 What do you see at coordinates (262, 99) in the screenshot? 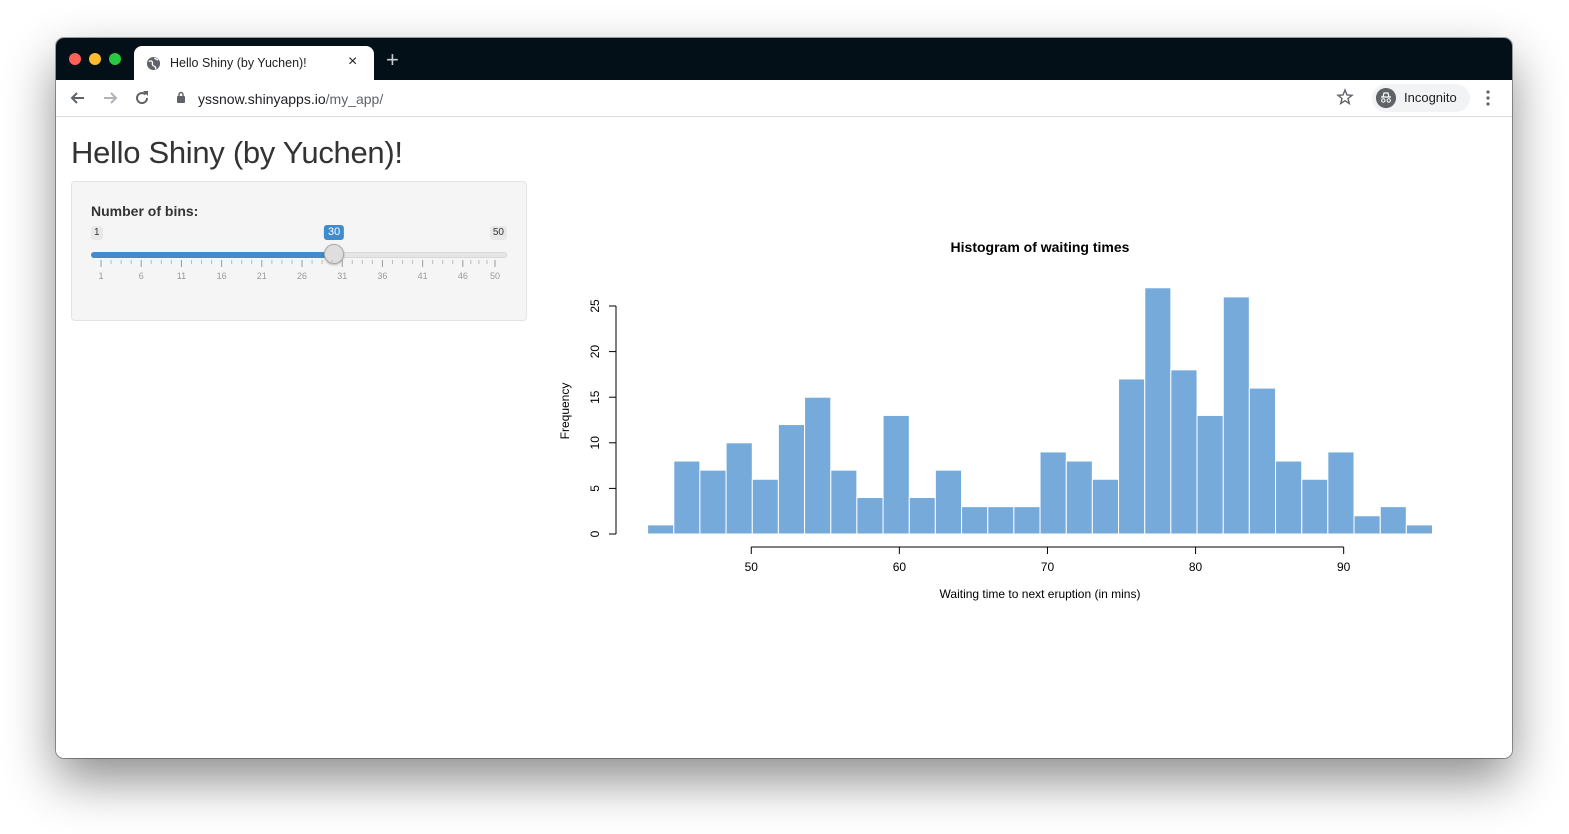
I see `url-host: yssnow.shinyapps.io` at bounding box center [262, 99].